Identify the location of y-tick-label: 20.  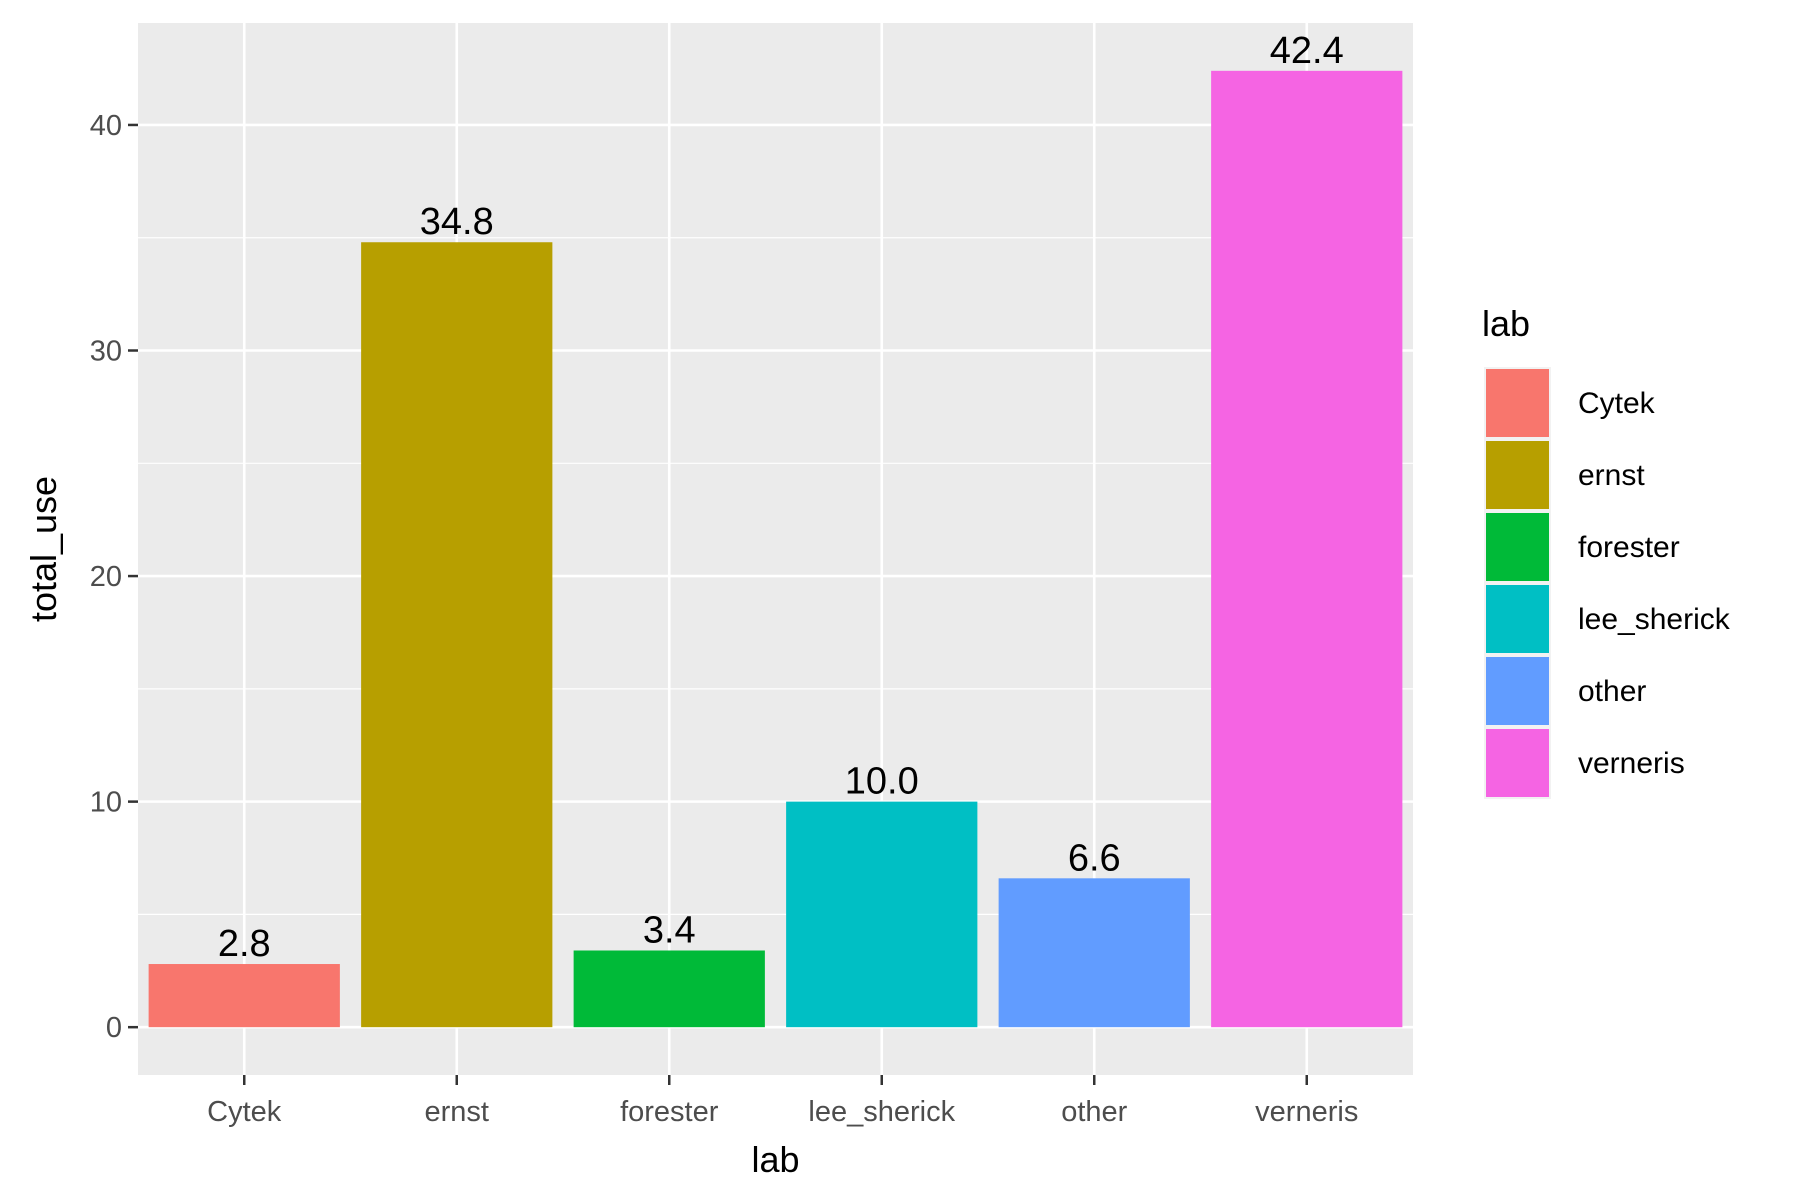
(106, 577).